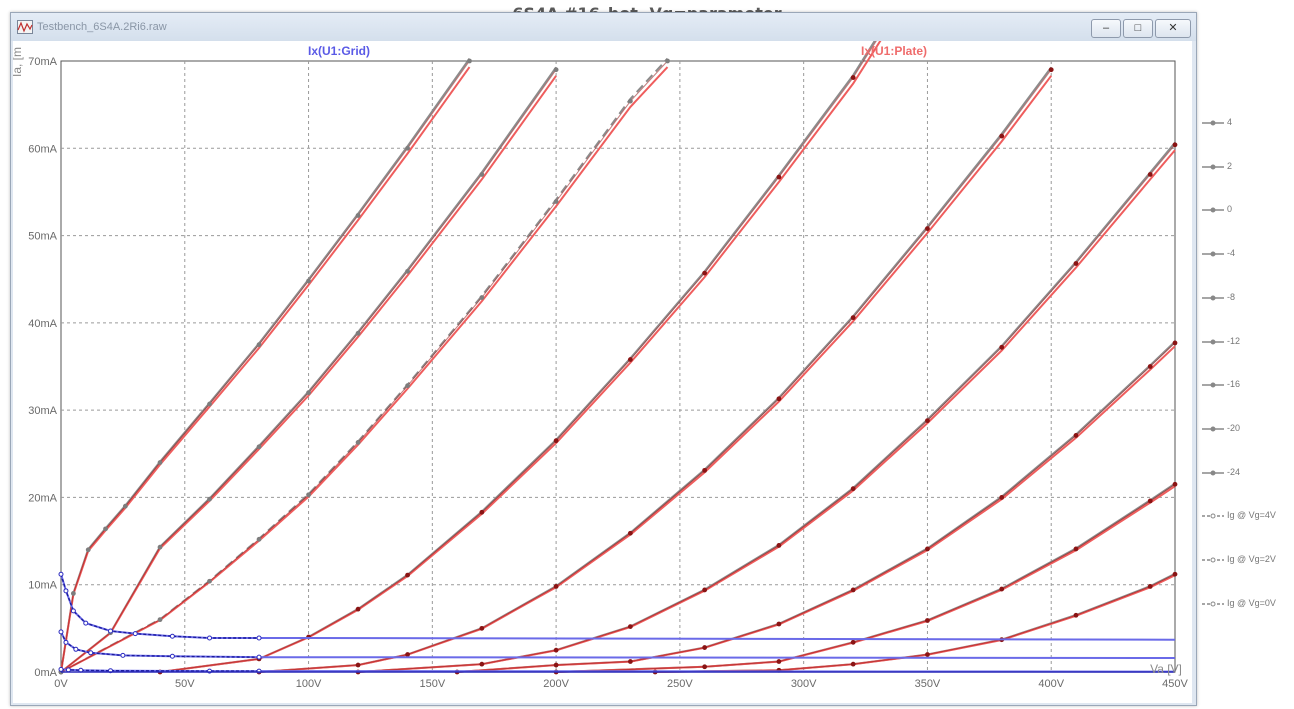  Describe the element at coordinates (1251, 602) in the screenshot. I see `legend-item-label: Ig @ Vg=0V` at that location.